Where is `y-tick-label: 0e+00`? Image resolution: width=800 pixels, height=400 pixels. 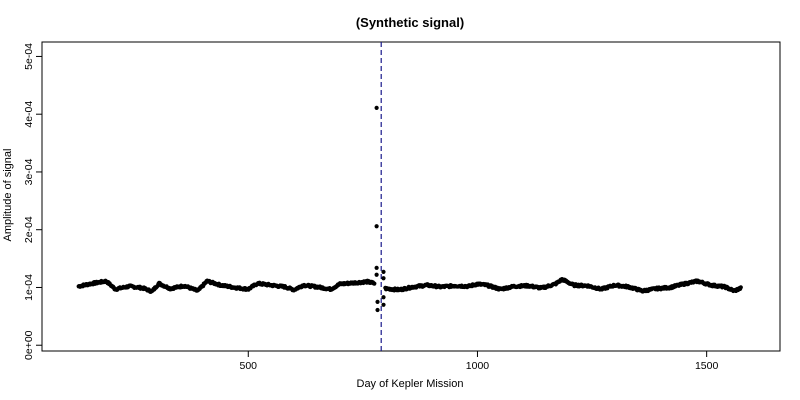
y-tick-label: 0e+00 is located at coordinates (29, 345).